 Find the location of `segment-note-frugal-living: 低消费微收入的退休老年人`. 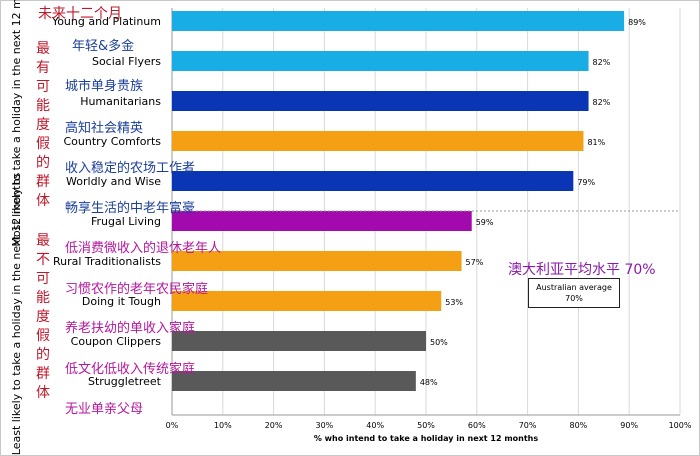

segment-note-frugal-living: 低消费微收入的退休老年人 is located at coordinates (143, 248).